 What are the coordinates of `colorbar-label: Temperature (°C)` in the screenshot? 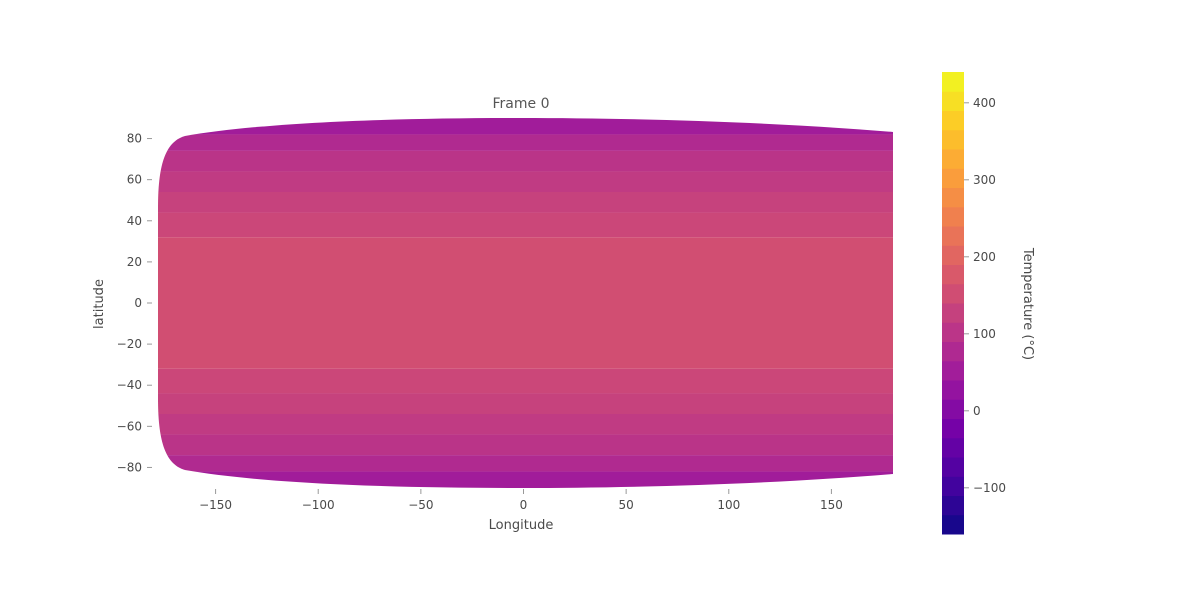 It's located at (1027, 303).